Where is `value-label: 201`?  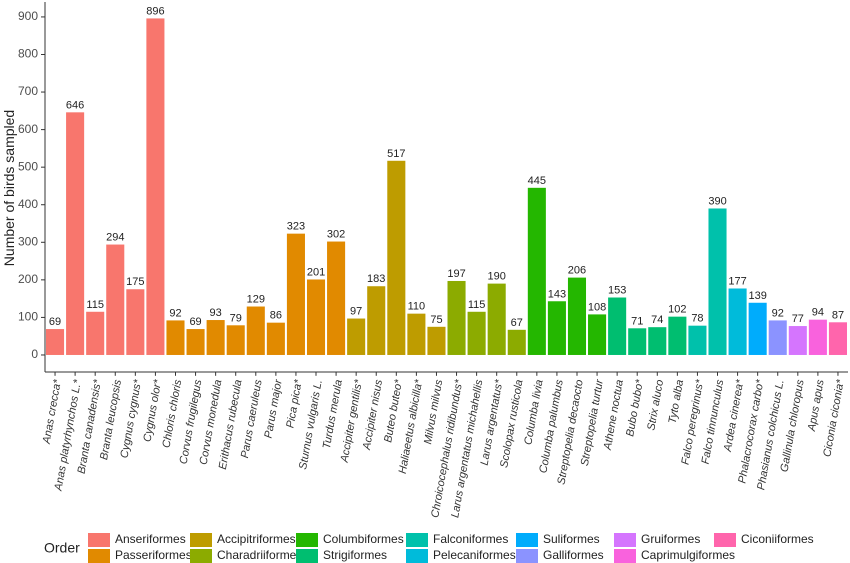 value-label: 201 is located at coordinates (316, 272).